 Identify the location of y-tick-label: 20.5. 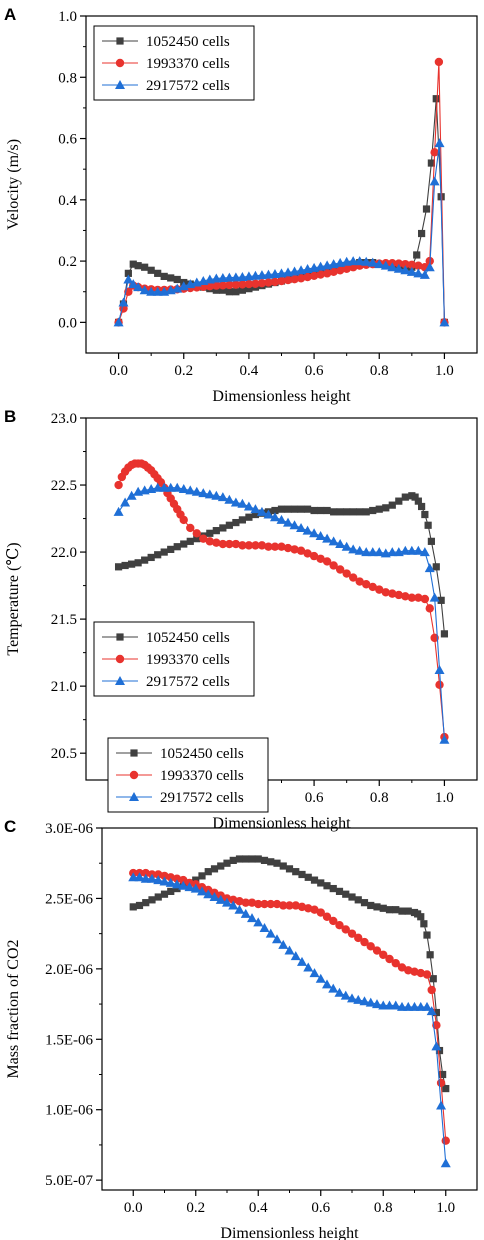
(64, 754).